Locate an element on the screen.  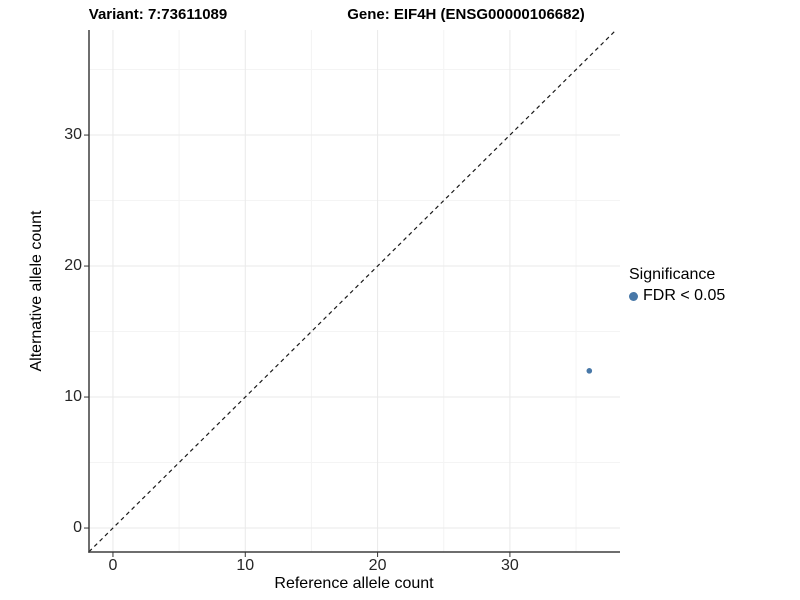
y-tick-label: 0 is located at coordinates (77, 528).